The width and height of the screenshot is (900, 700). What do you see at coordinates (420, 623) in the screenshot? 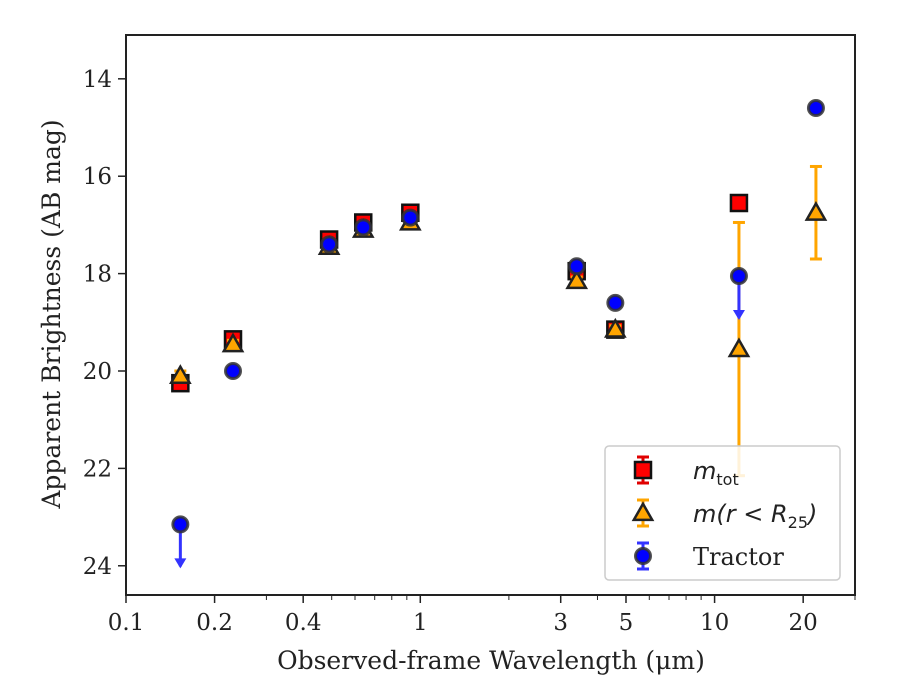
I see `x-tick-label: 1` at bounding box center [420, 623].